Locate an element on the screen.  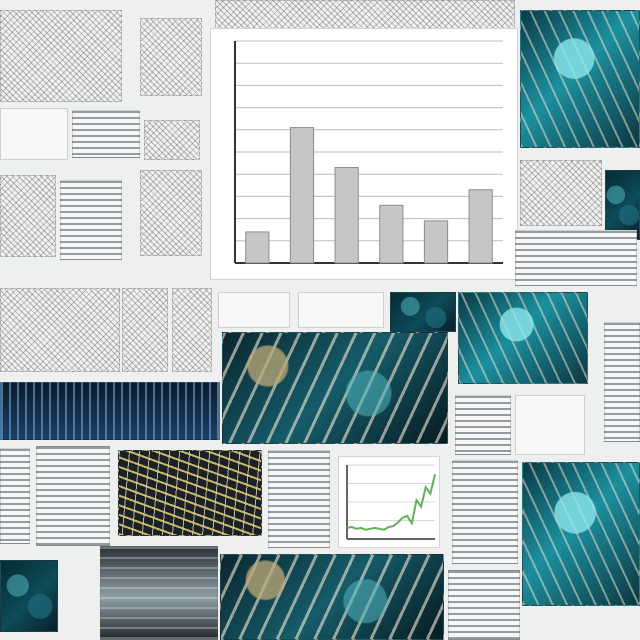
line-chart-panel is located at coordinates (389, 502).